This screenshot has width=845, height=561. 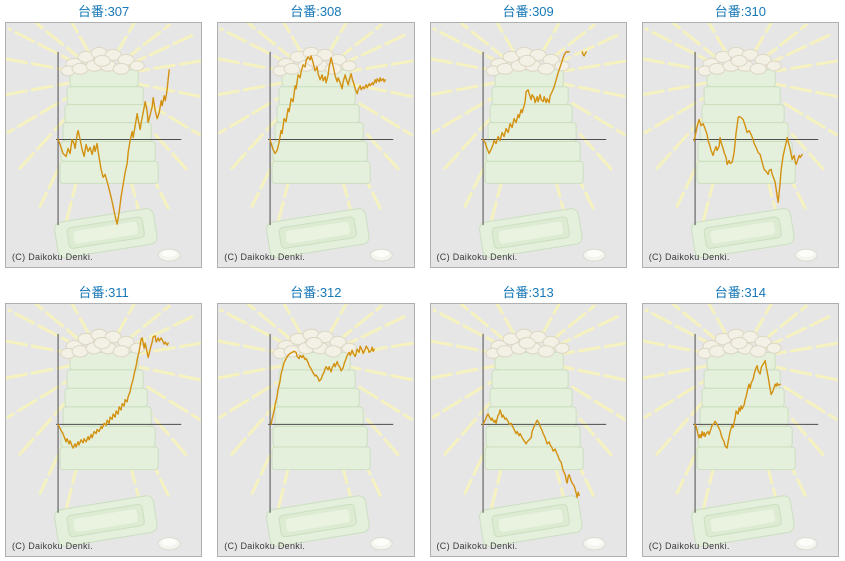 I want to click on machine-panel: 台番:311 (C) Daikoku Denki., so click(x=104, y=419).